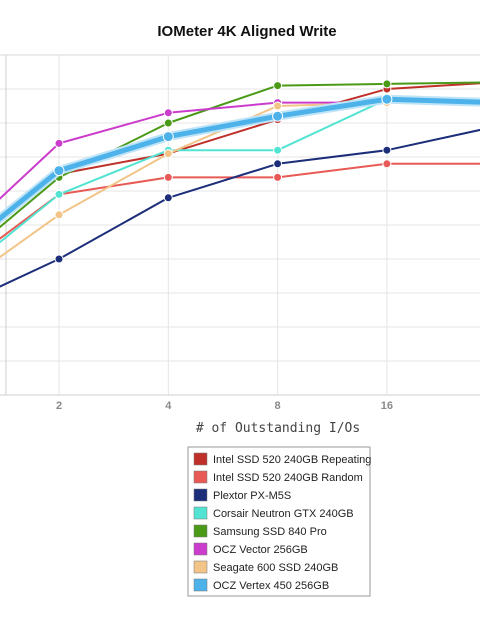 The height and width of the screenshot is (618, 480). What do you see at coordinates (270, 532) in the screenshot?
I see `legend-label: Samsung SSD 840 Pro` at bounding box center [270, 532].